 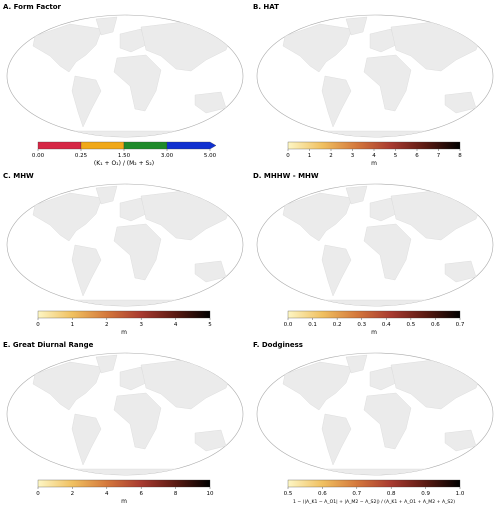 I want to click on colorbar-label: (K₁ + O₁) / (M₂ + S₂), so click(x=124, y=163).